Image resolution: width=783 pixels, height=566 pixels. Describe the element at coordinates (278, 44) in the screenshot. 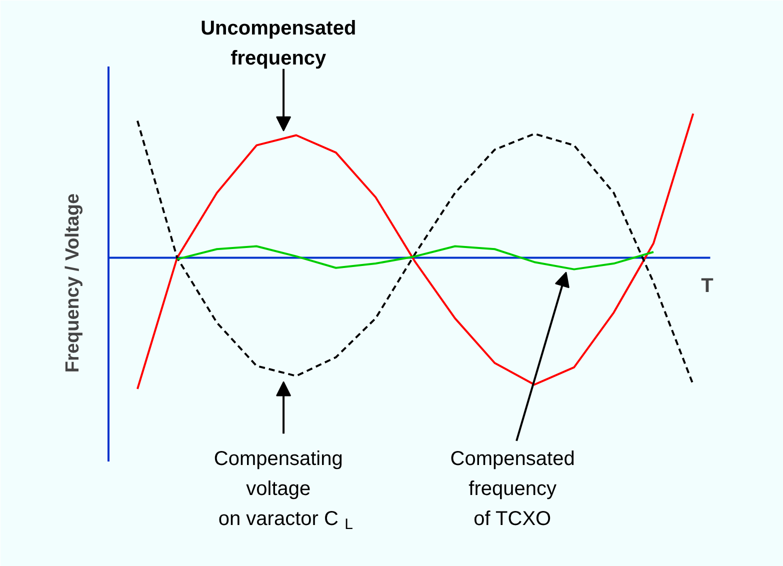

I see `text: Uncompensated frequency` at that location.